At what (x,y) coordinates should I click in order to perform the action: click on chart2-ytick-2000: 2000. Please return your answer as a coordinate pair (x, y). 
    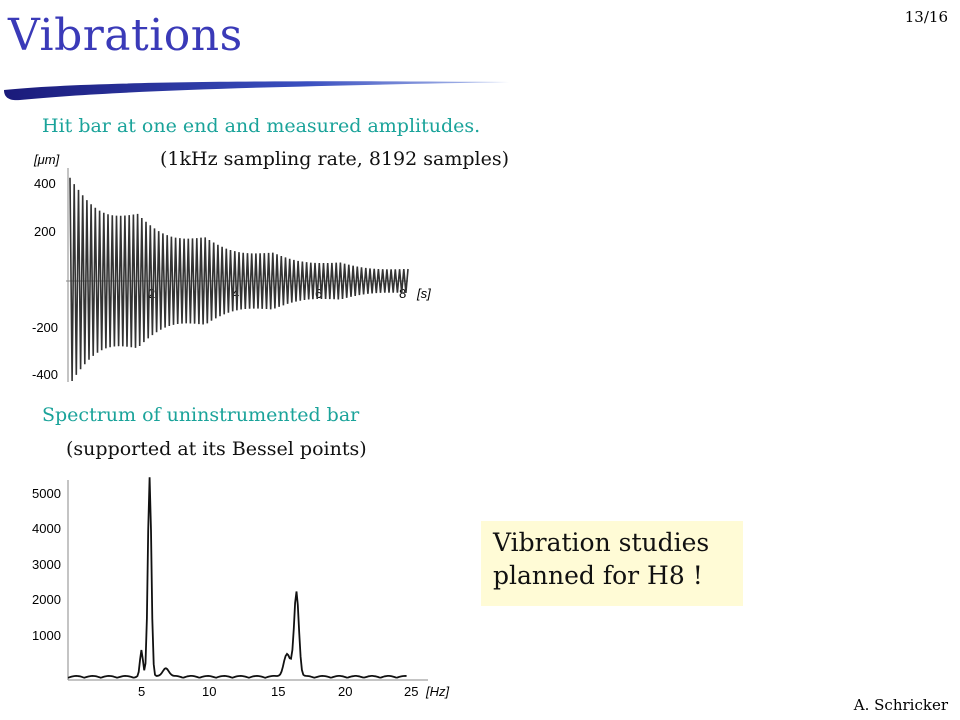
    Looking at the image, I should click on (46, 599).